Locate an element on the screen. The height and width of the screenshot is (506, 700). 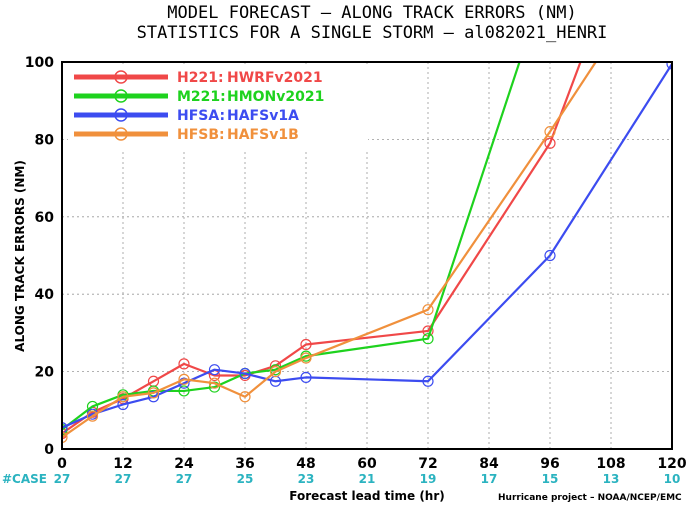
legend-name: HMONv2021 is located at coordinates (275, 97).